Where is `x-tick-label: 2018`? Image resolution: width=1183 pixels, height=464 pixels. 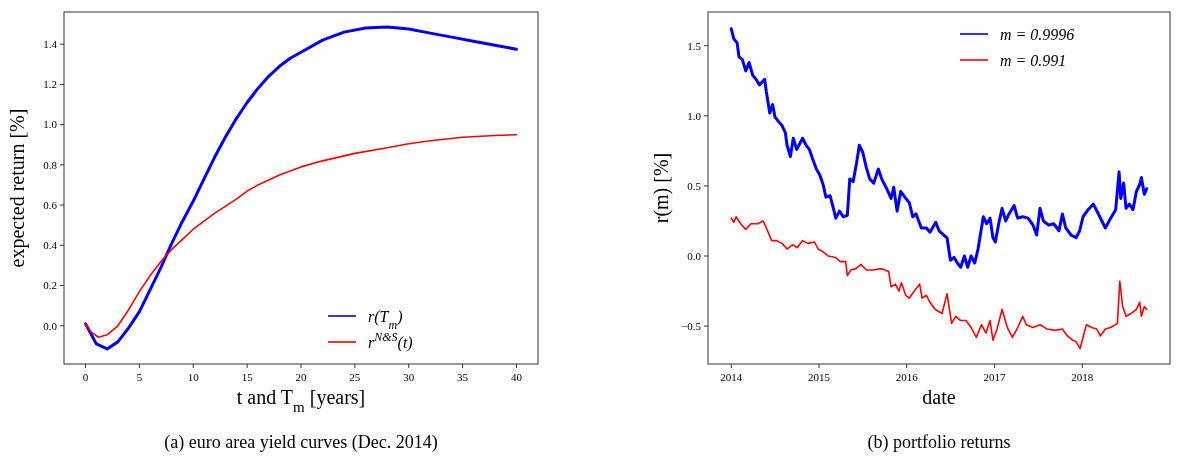
x-tick-label: 2018 is located at coordinates (1082, 377).